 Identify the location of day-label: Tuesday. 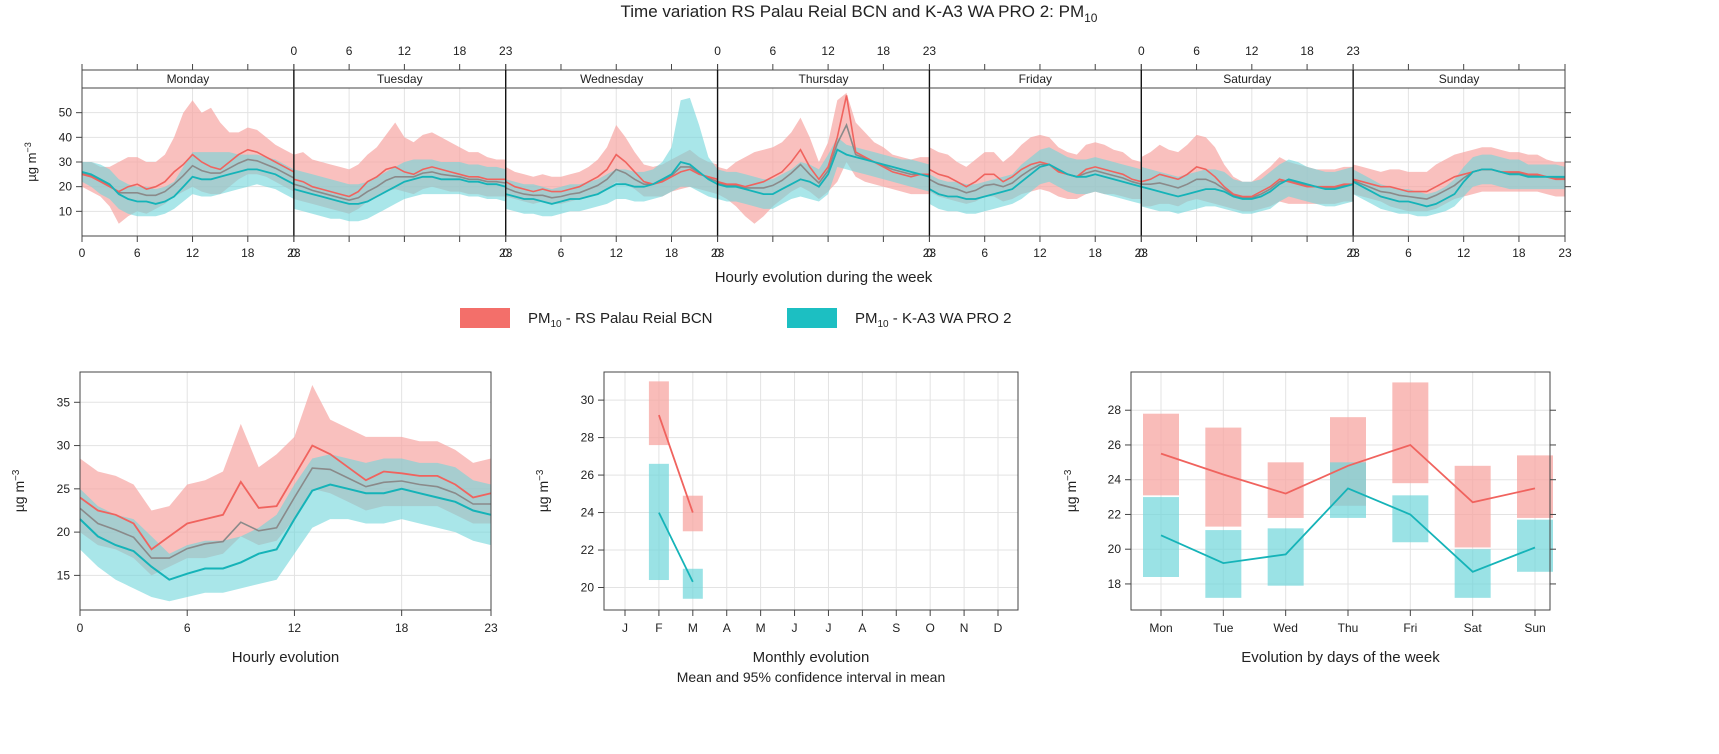
(400, 79).